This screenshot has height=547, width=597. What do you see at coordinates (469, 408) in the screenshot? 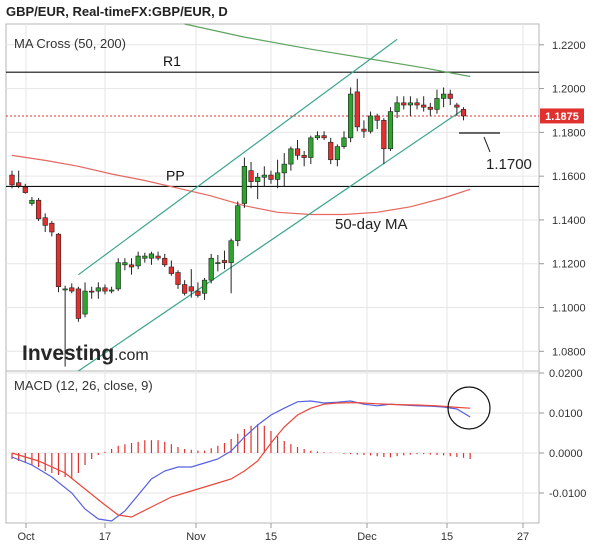
I see `macd-crossover-circle` at bounding box center [469, 408].